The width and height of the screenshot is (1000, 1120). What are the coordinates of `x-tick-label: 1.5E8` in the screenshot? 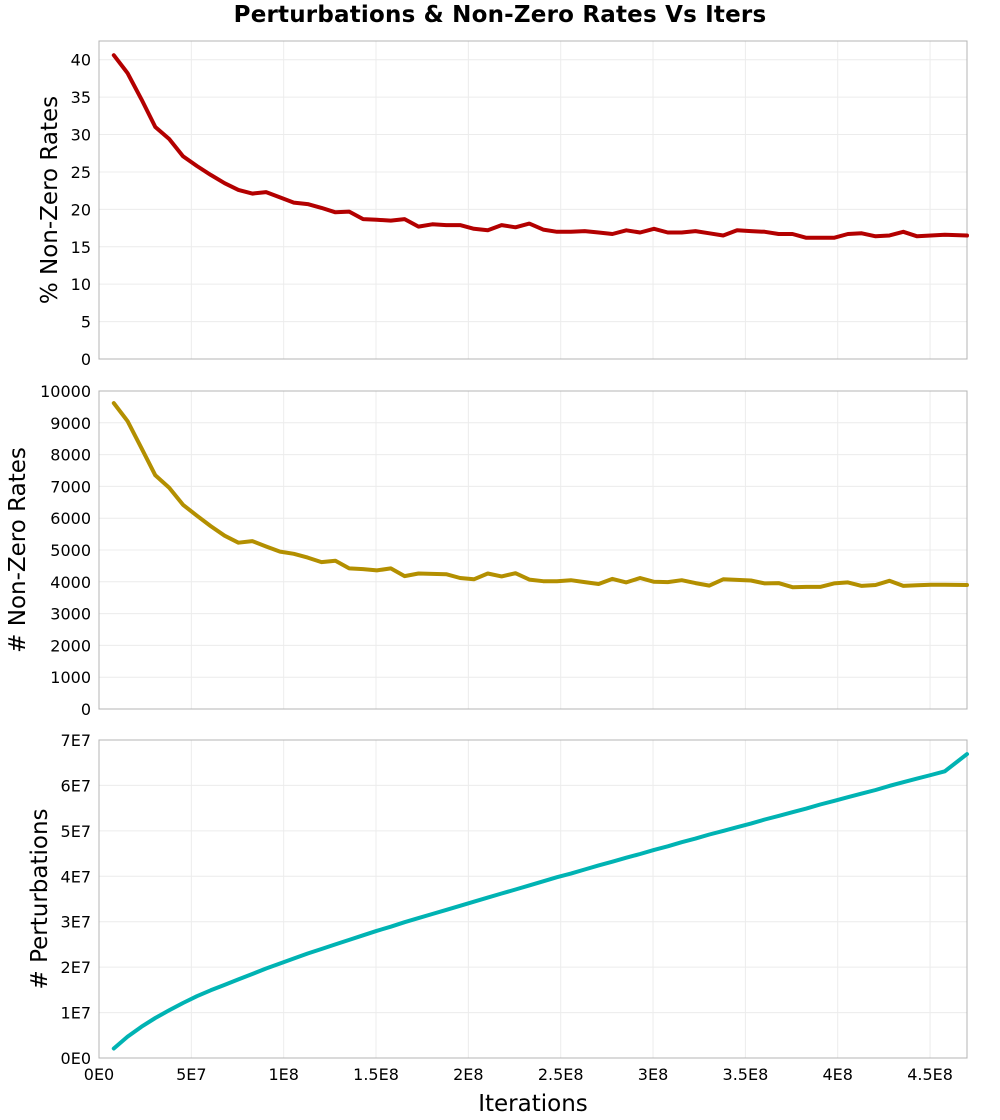 It's located at (376, 1074).